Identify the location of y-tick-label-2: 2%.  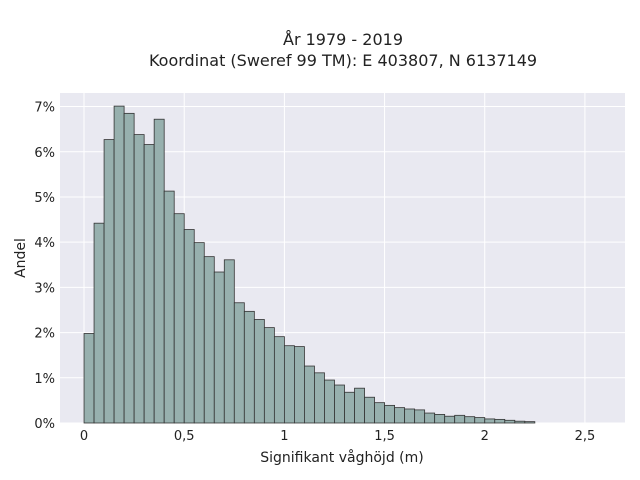
(44, 334).